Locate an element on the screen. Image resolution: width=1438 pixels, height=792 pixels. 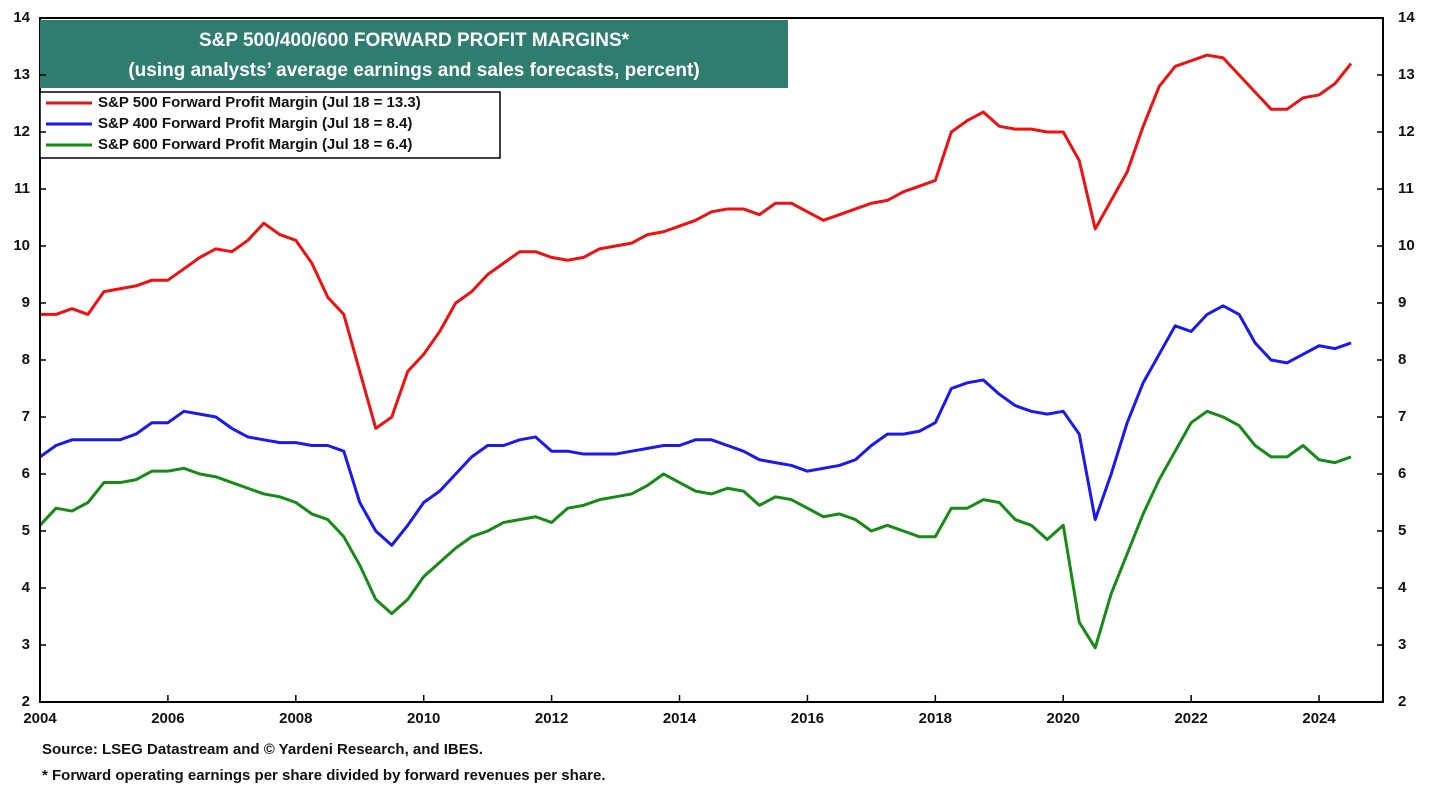
y2-tick-label: 10 is located at coordinates (1406, 245).